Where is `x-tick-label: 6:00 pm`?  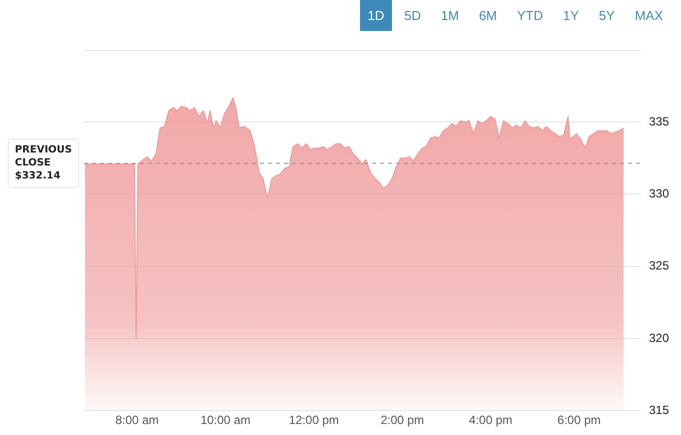
x-tick-label: 6:00 pm is located at coordinates (579, 420).